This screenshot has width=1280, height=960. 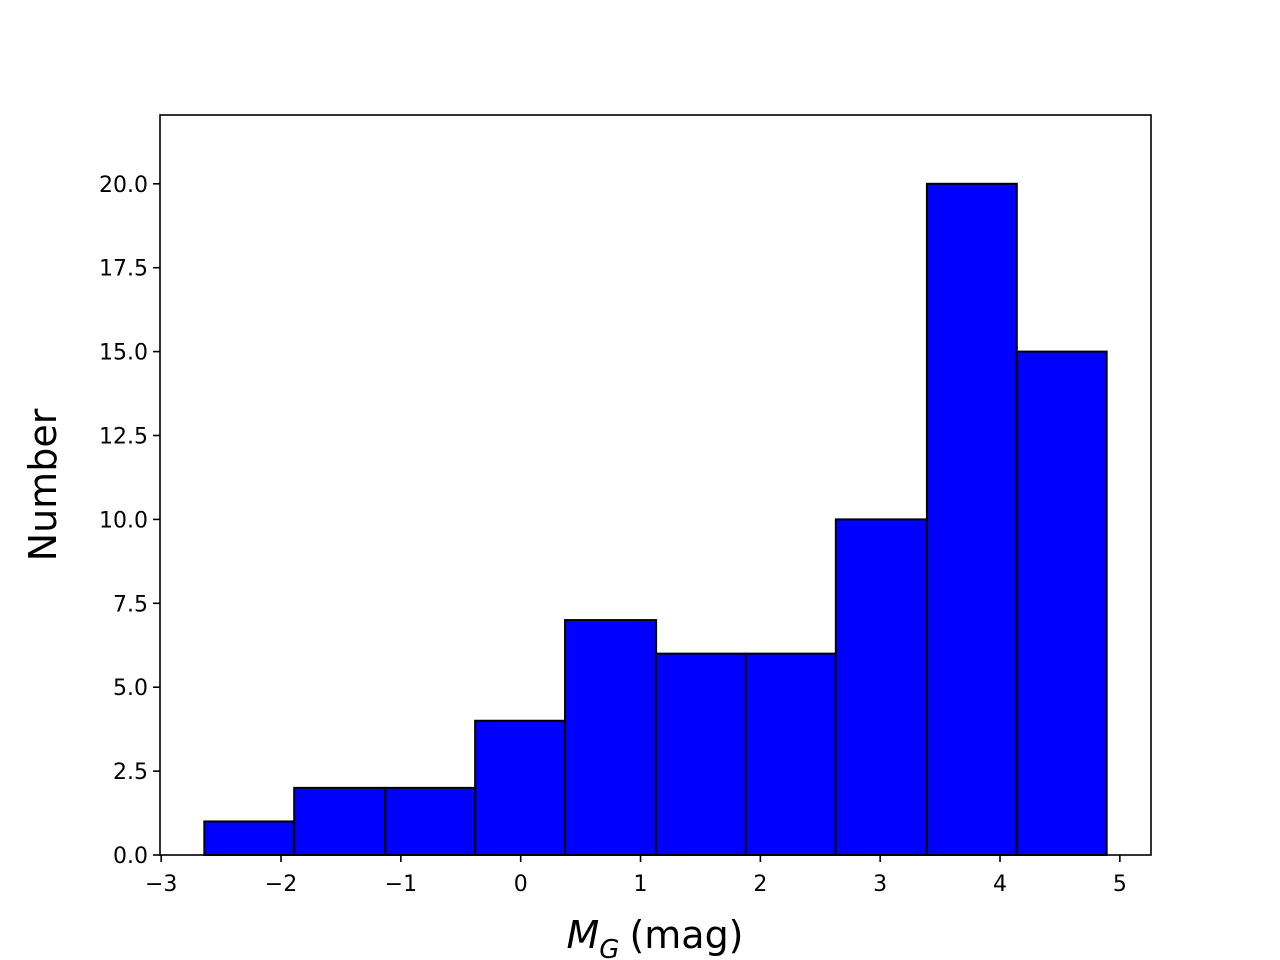 I want to click on y-tick-label: 5.0, so click(x=130, y=688).